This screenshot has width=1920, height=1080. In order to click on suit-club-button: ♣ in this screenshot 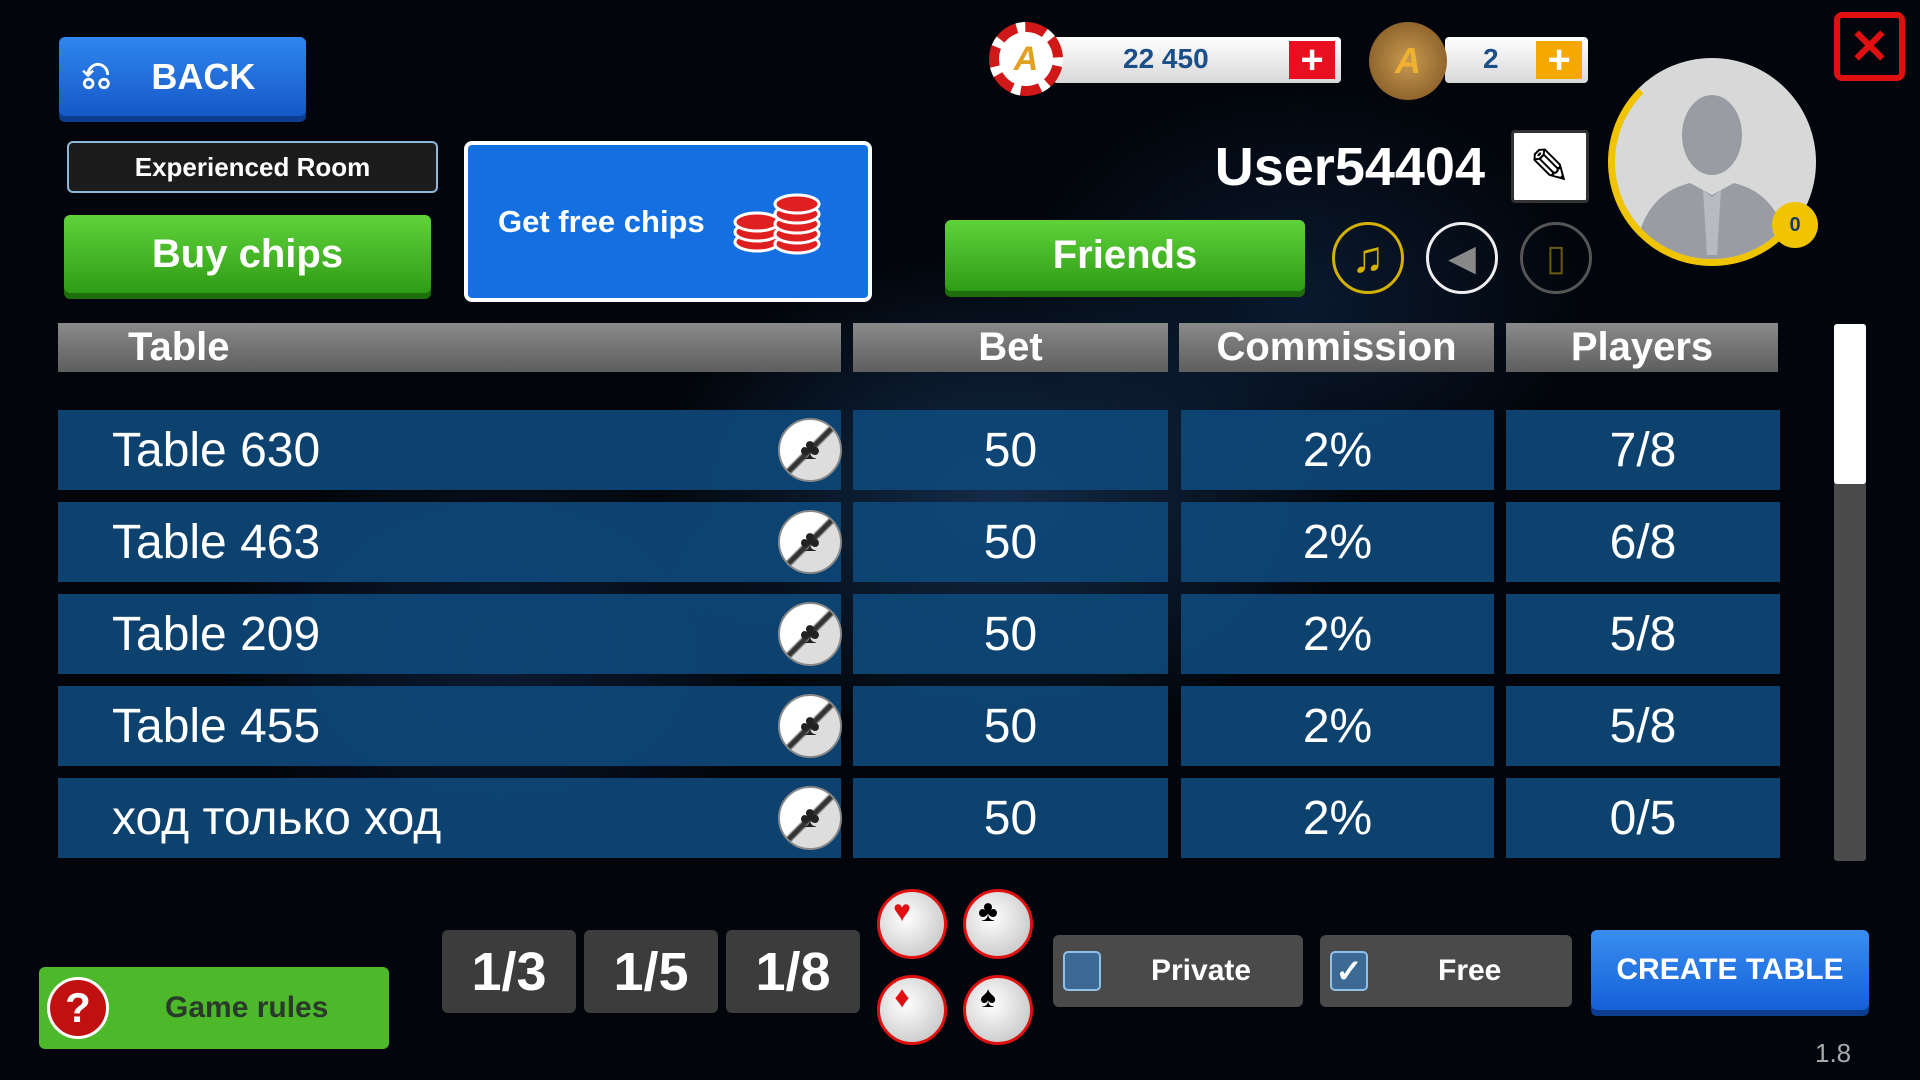, I will do `click(998, 924)`.